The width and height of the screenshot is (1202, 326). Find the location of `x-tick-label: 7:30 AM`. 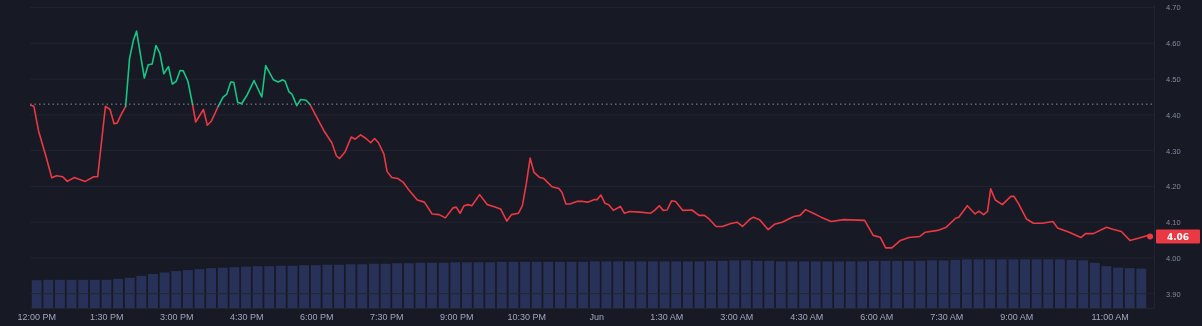

x-tick-label: 7:30 AM is located at coordinates (947, 317).